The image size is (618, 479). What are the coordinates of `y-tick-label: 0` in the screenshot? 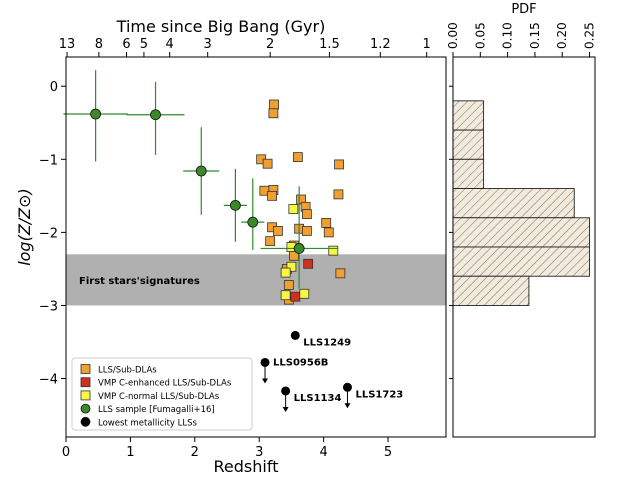 It's located at (54, 87).